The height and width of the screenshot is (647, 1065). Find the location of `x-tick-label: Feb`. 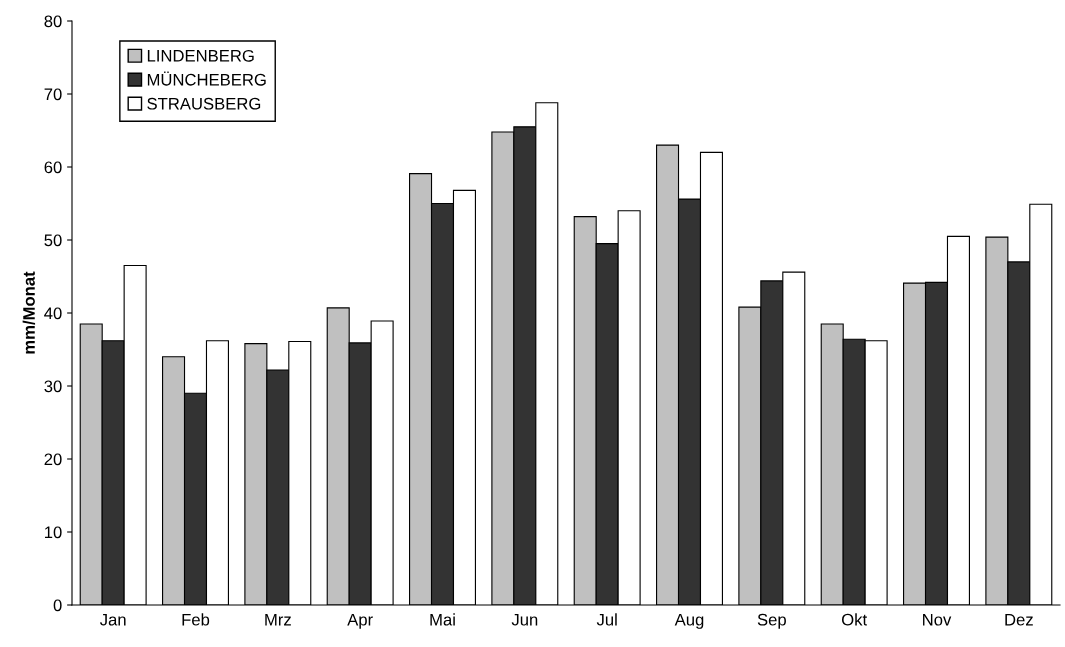

x-tick-label: Feb is located at coordinates (196, 619).